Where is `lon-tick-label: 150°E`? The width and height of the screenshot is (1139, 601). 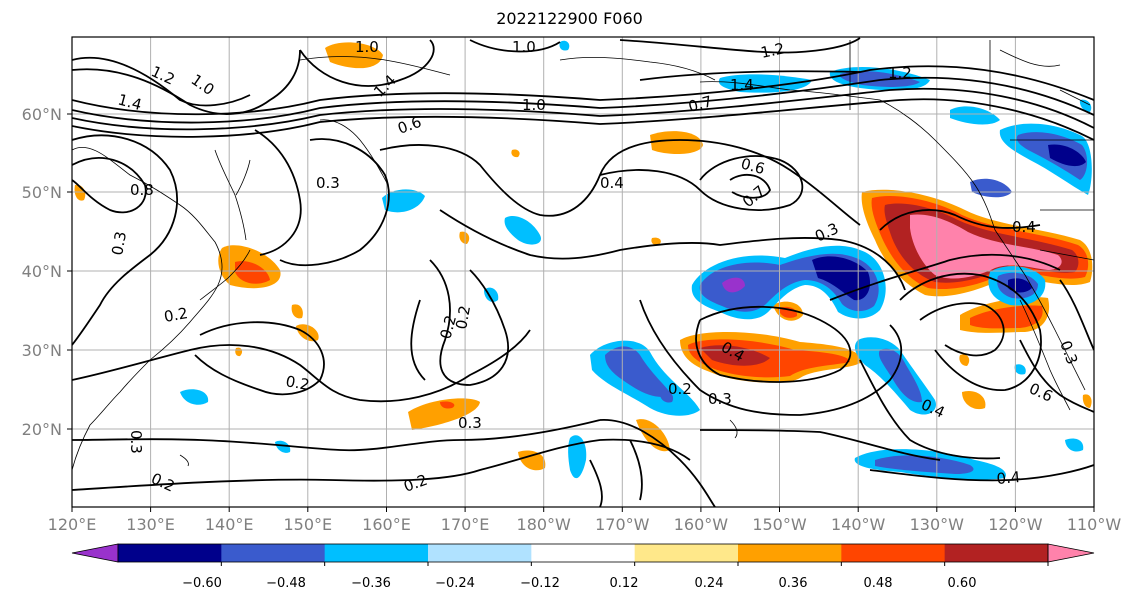 lon-tick-label: 150°E is located at coordinates (307, 524).